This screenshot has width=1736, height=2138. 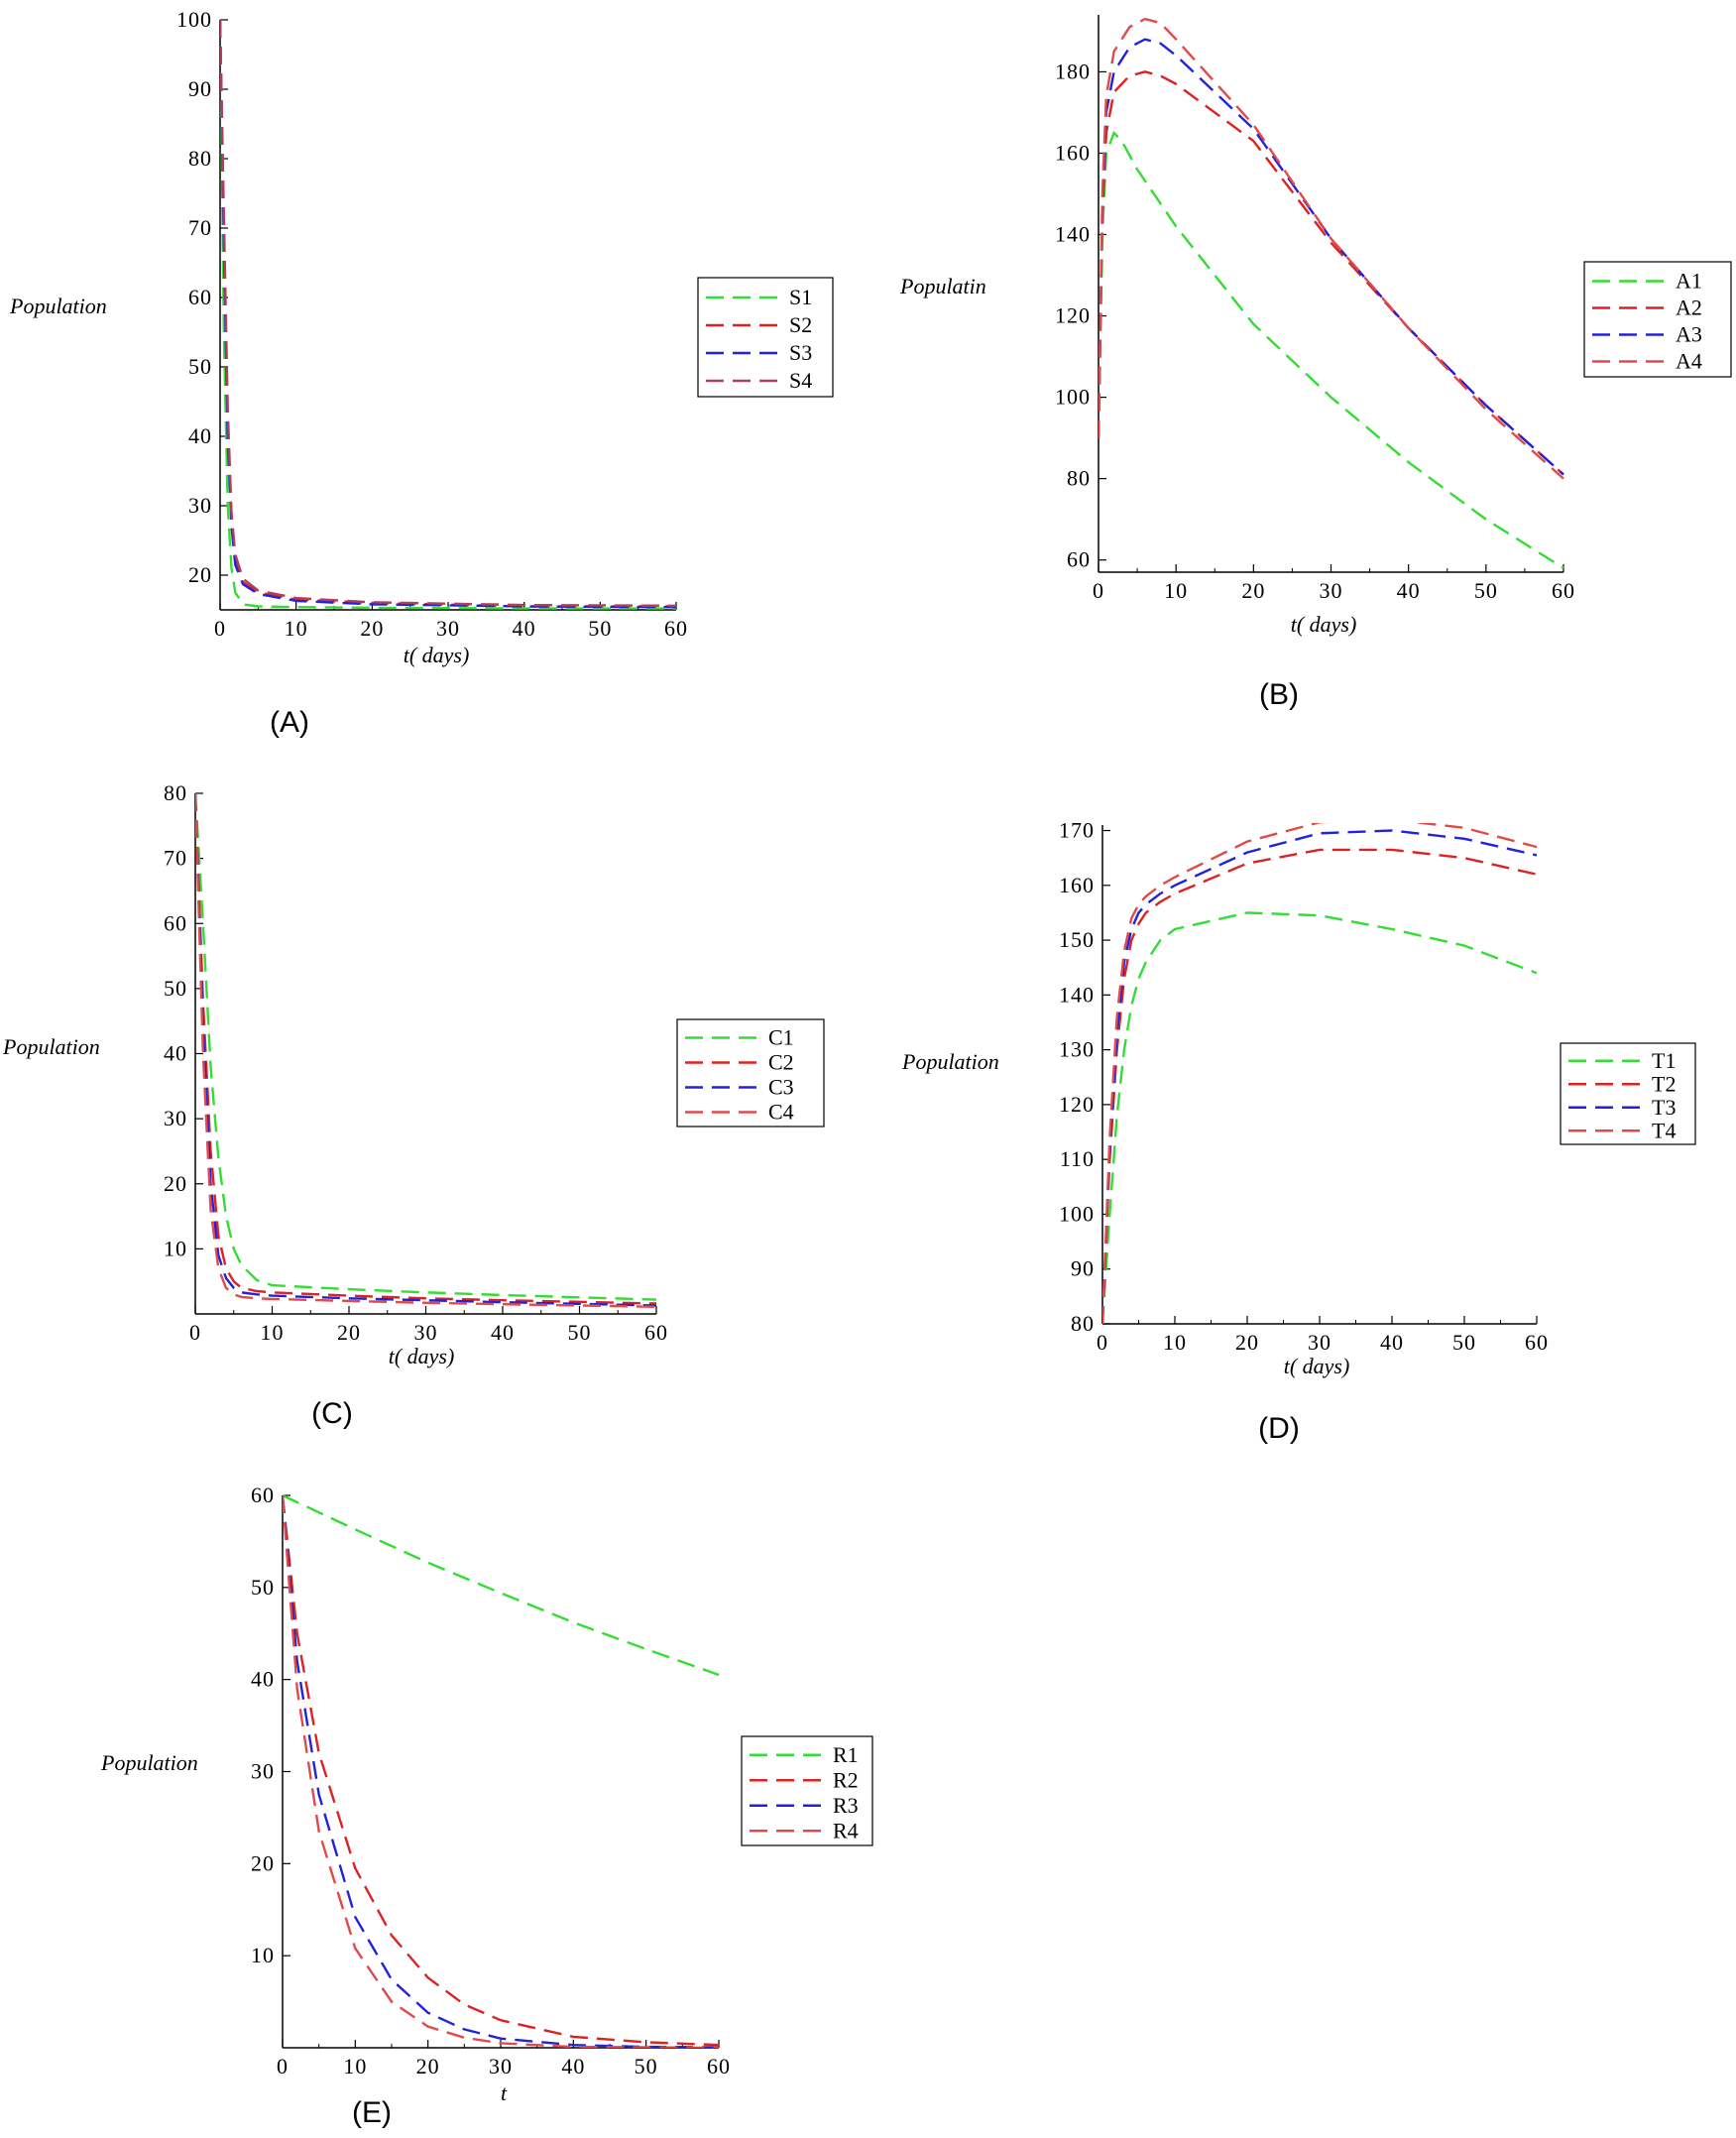 I want to click on y-tick-label: 180, so click(x=1073, y=71).